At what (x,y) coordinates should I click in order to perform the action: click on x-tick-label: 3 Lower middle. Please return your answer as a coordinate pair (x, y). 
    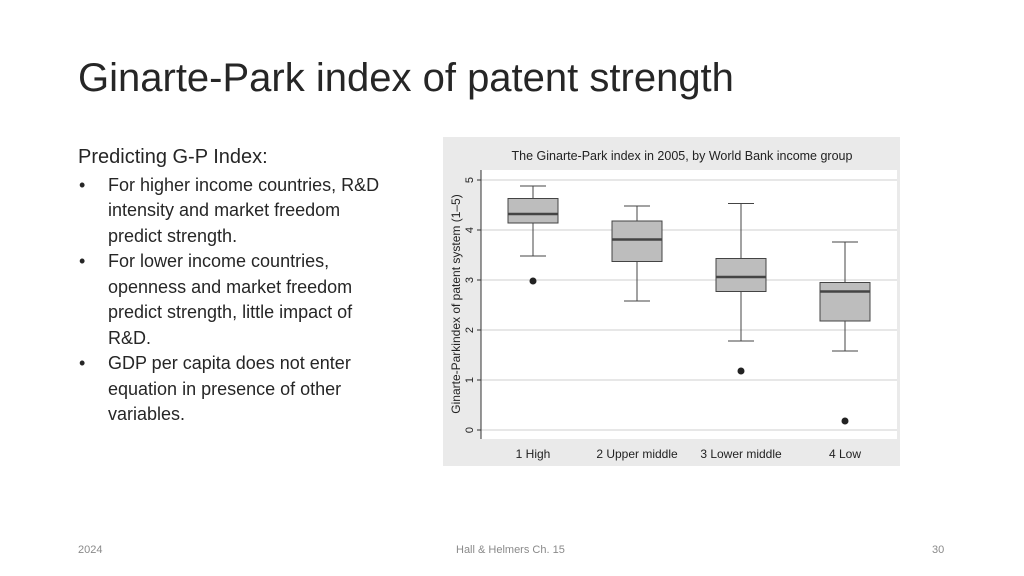
    Looking at the image, I should click on (741, 454).